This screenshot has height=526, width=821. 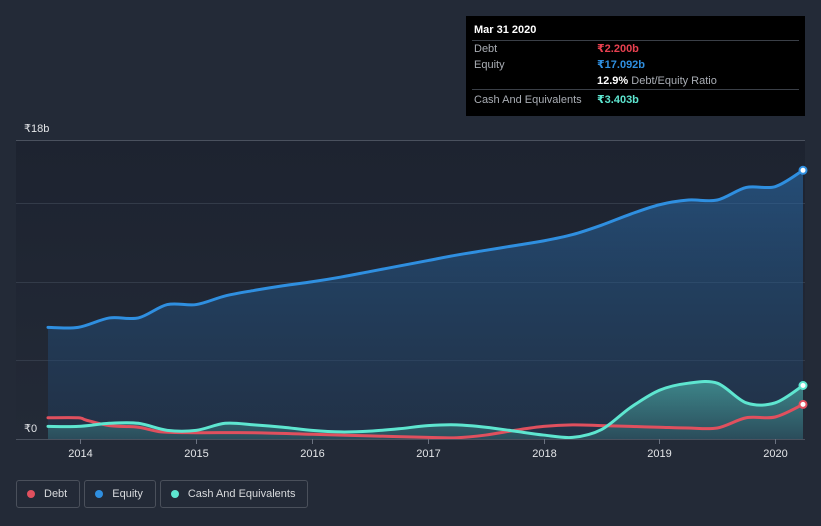 I want to click on tooltip-debt-label: Debt, so click(x=486, y=49).